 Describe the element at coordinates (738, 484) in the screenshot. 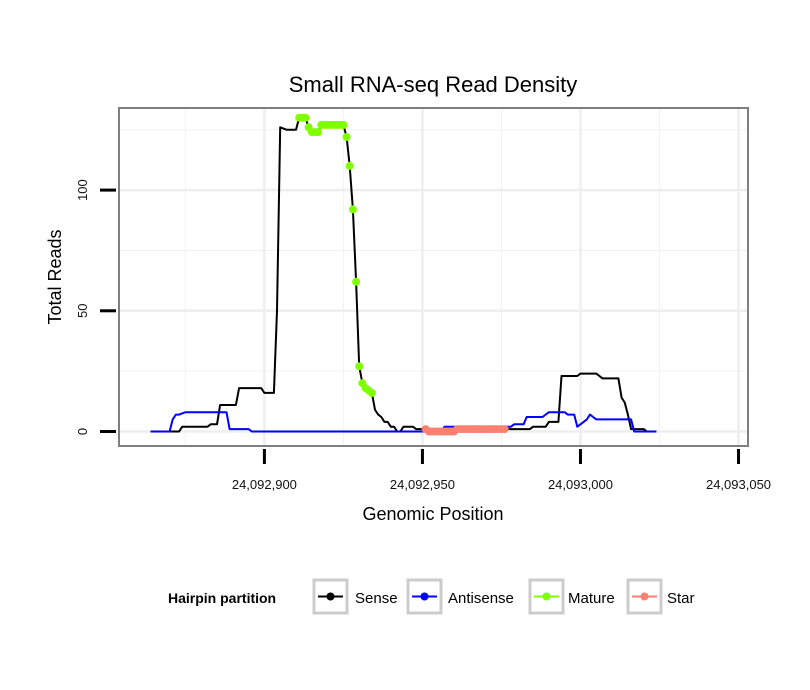

I see `x-tick-label: 24,093,050` at that location.